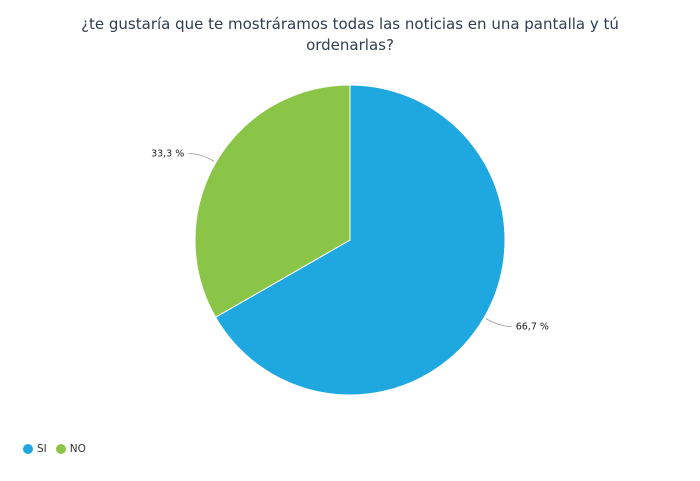 The image size is (700, 481). I want to click on legend: SI NO, so click(59, 449).